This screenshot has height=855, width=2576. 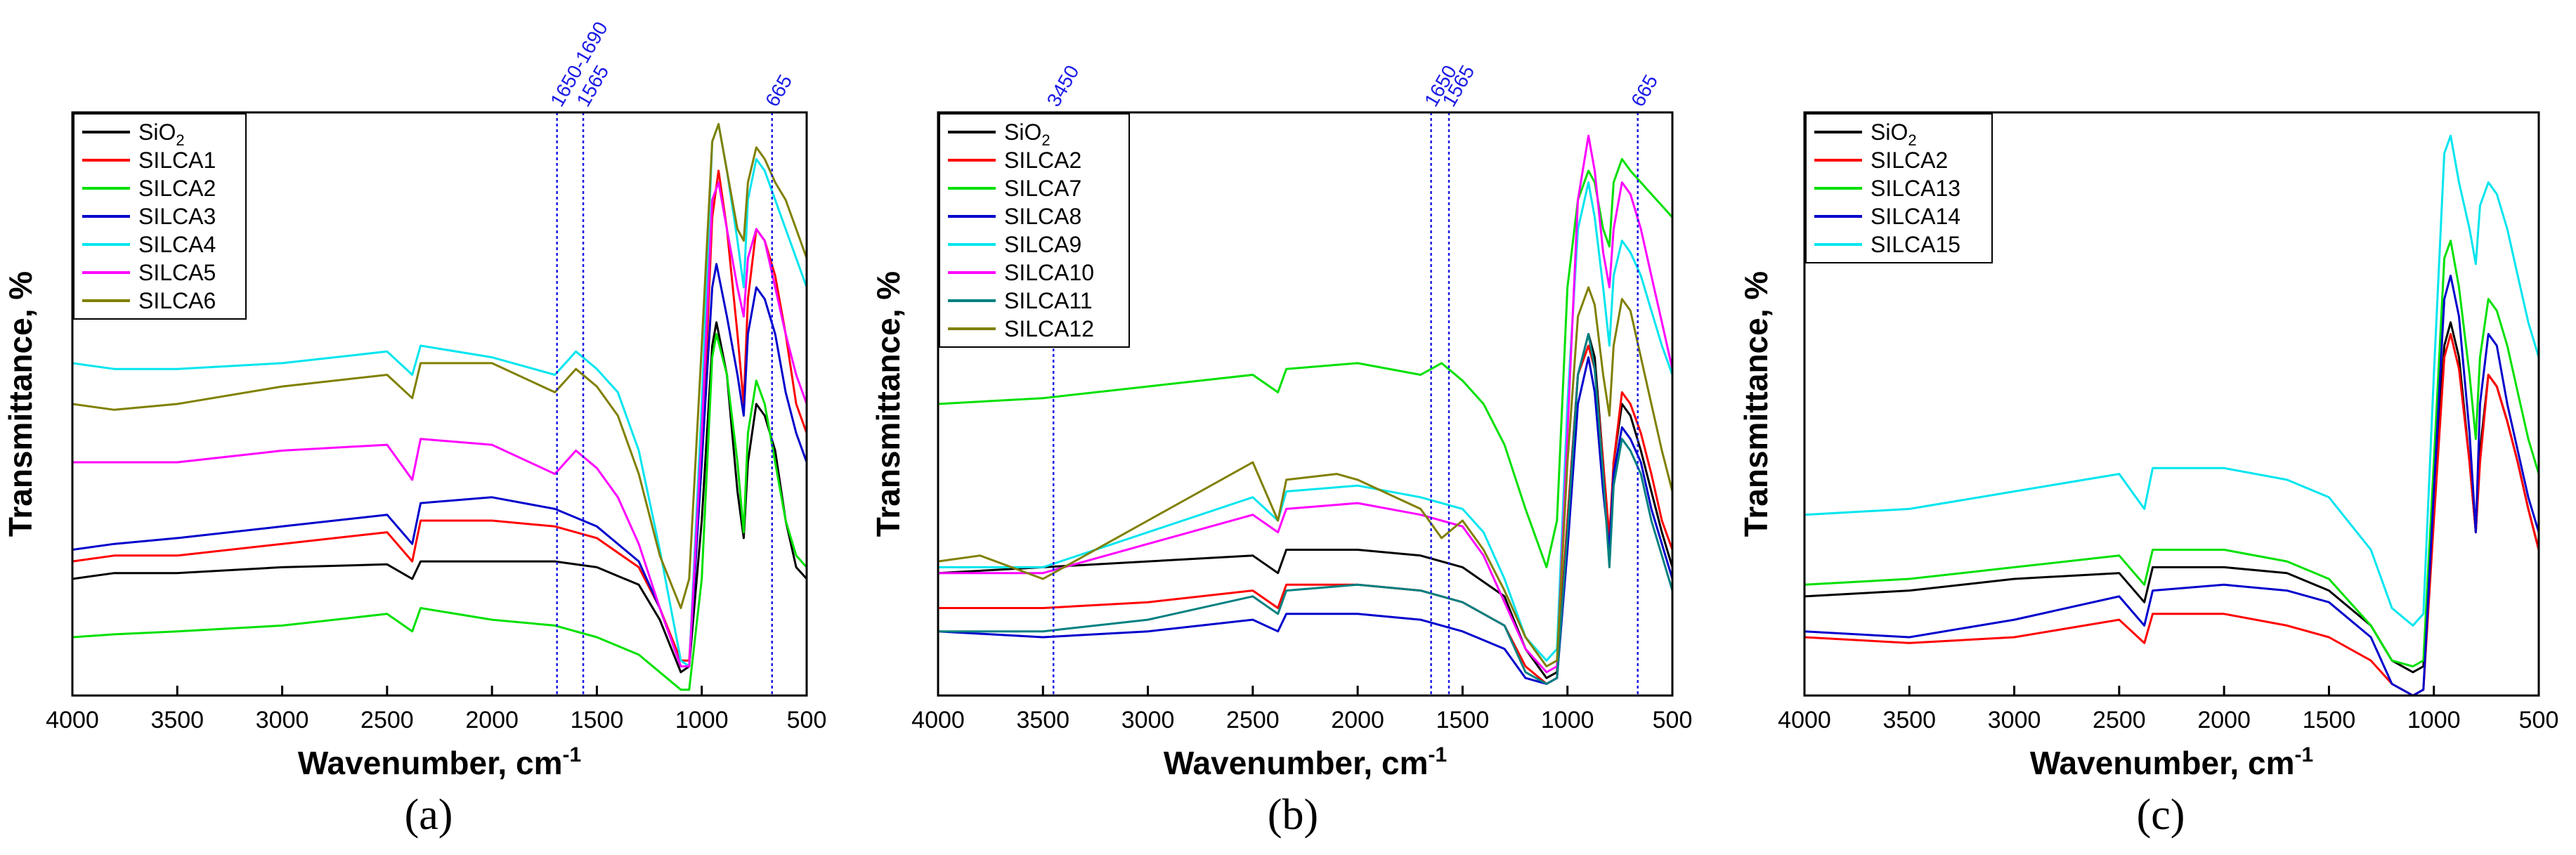 What do you see at coordinates (1049, 328) in the screenshot?
I see `legend-entry: SILCA12` at bounding box center [1049, 328].